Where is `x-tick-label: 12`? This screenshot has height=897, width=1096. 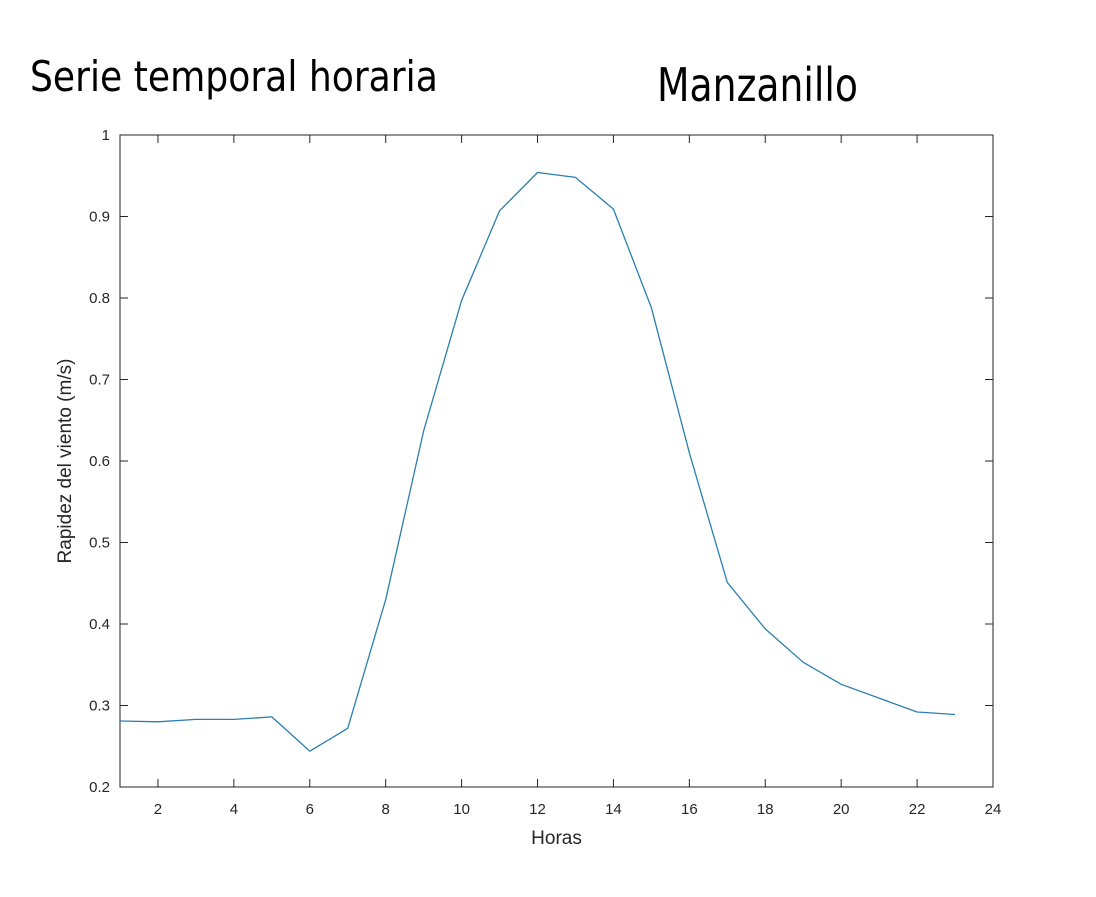 x-tick-label: 12 is located at coordinates (537, 809).